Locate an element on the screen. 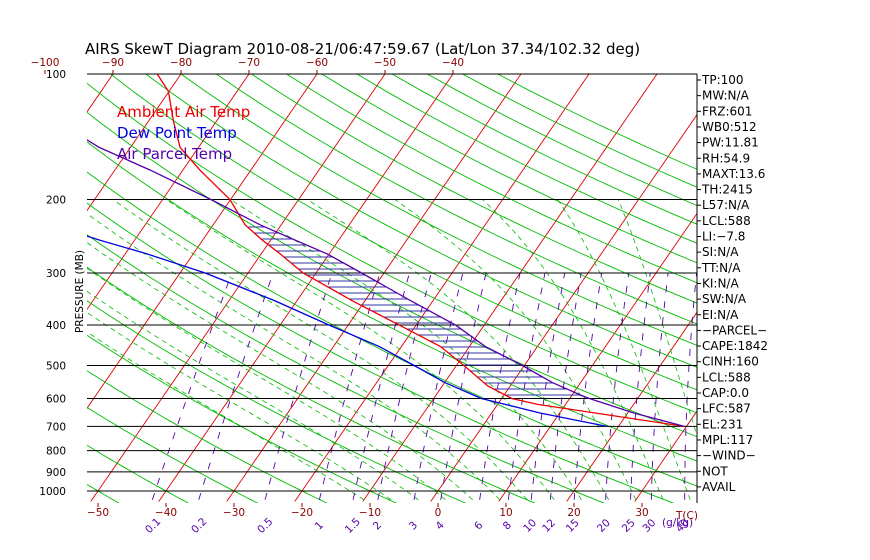 Image resolution: width=870 pixels, height=560 pixels. index-item: EI:N/A is located at coordinates (720, 315).